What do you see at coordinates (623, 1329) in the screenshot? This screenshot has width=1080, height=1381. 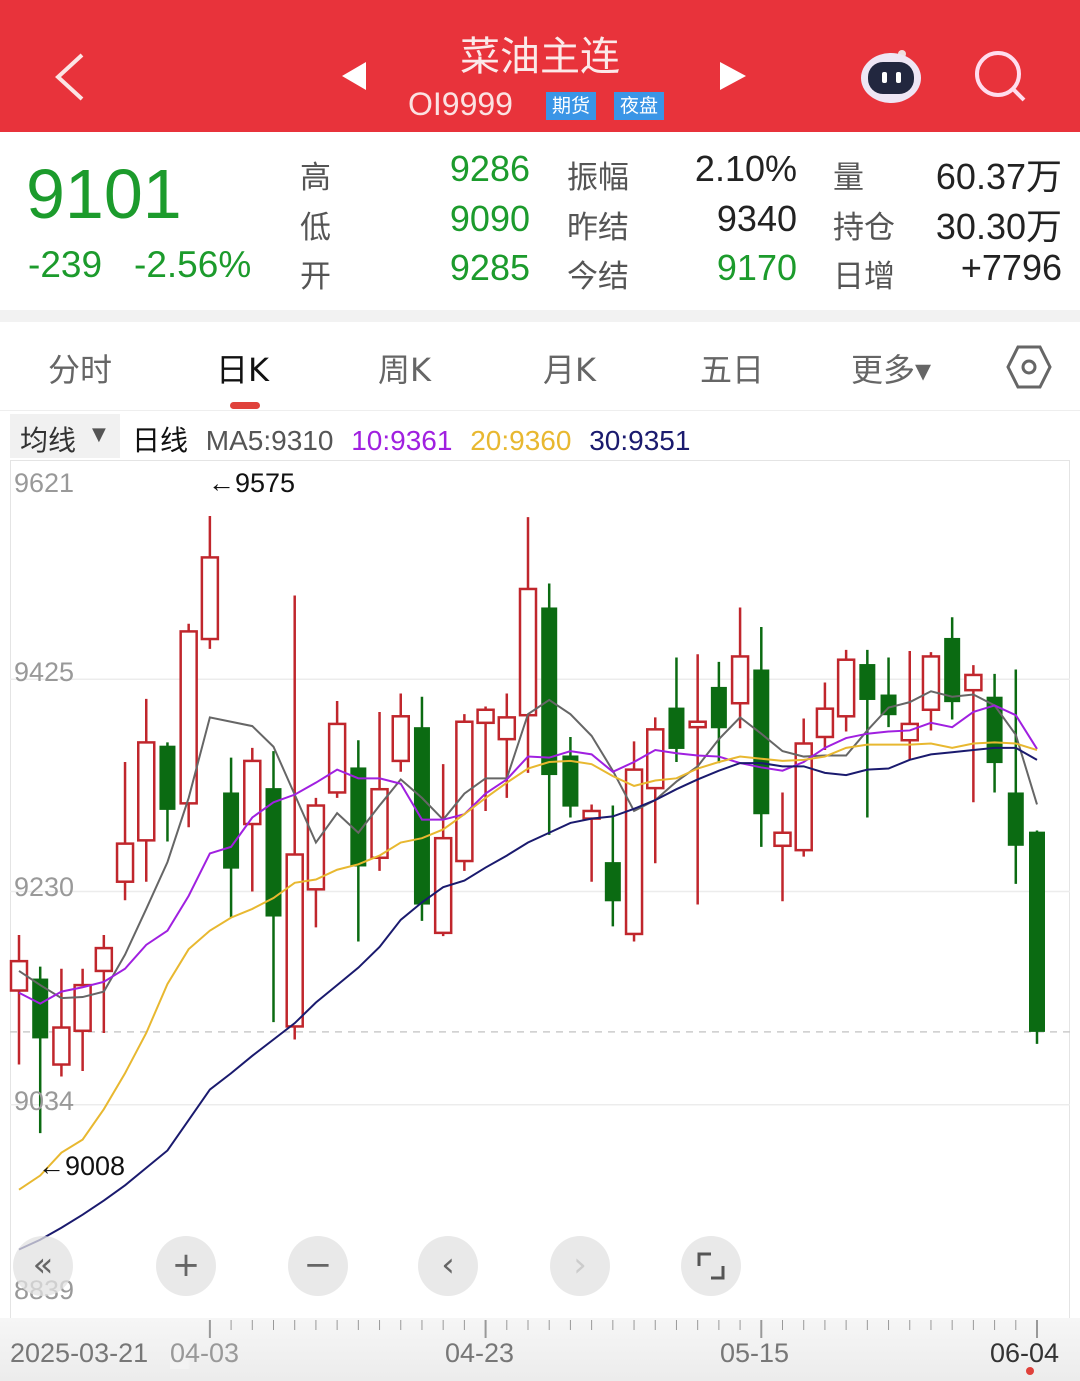 I see `date-axis-ticks` at bounding box center [623, 1329].